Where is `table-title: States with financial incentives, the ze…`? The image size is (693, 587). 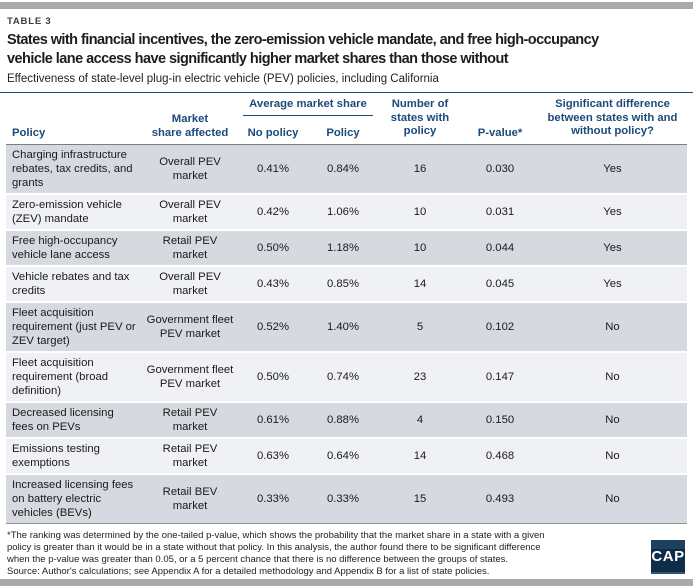
table-title: States with financial incentives, the ze… is located at coordinates (346, 50).